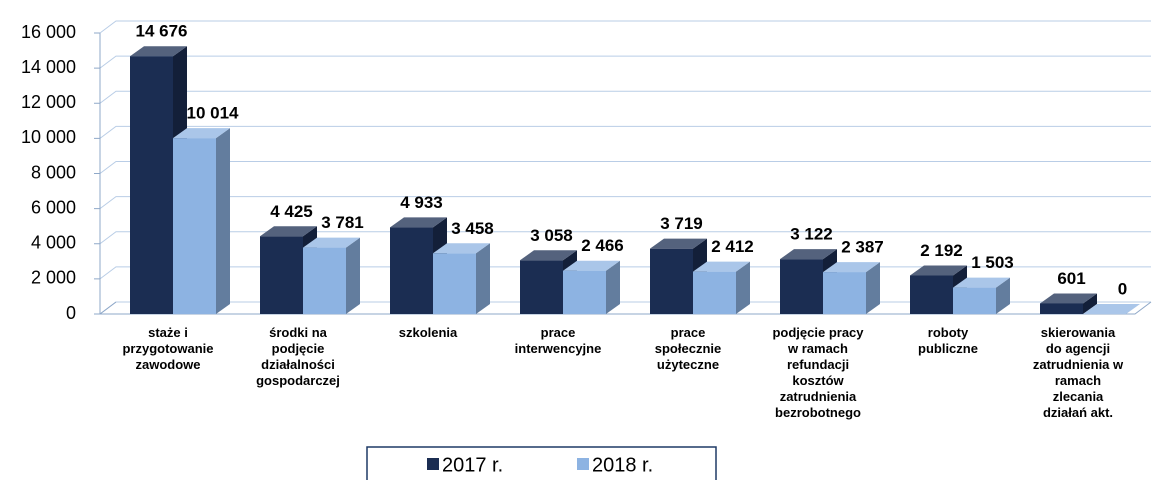 The image size is (1156, 480). I want to click on value-label: 3 122, so click(811, 234).